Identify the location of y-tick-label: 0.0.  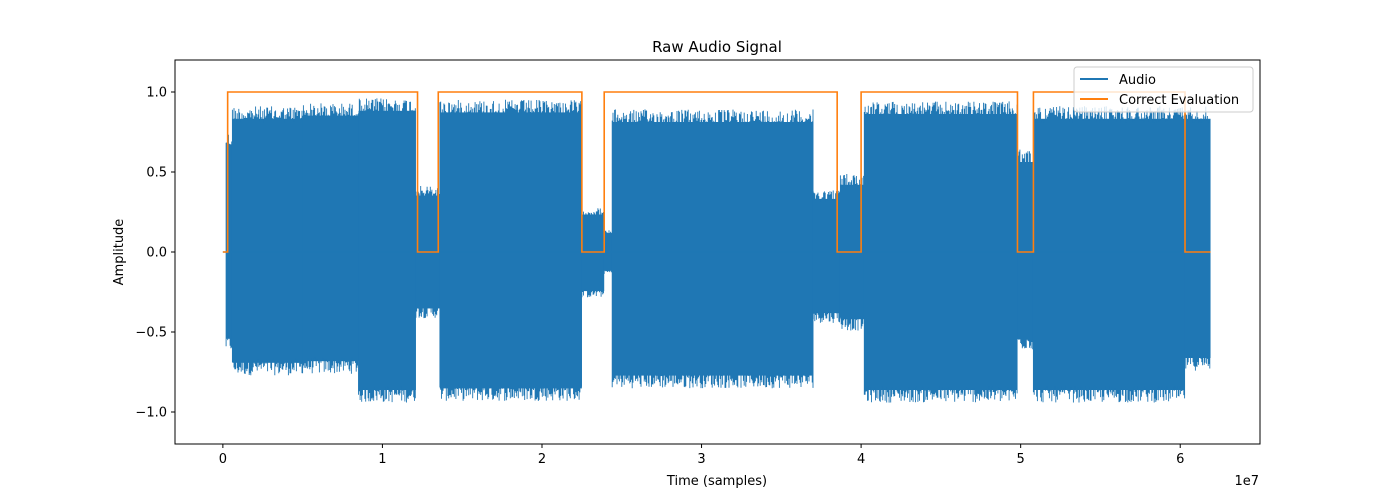
(156, 253).